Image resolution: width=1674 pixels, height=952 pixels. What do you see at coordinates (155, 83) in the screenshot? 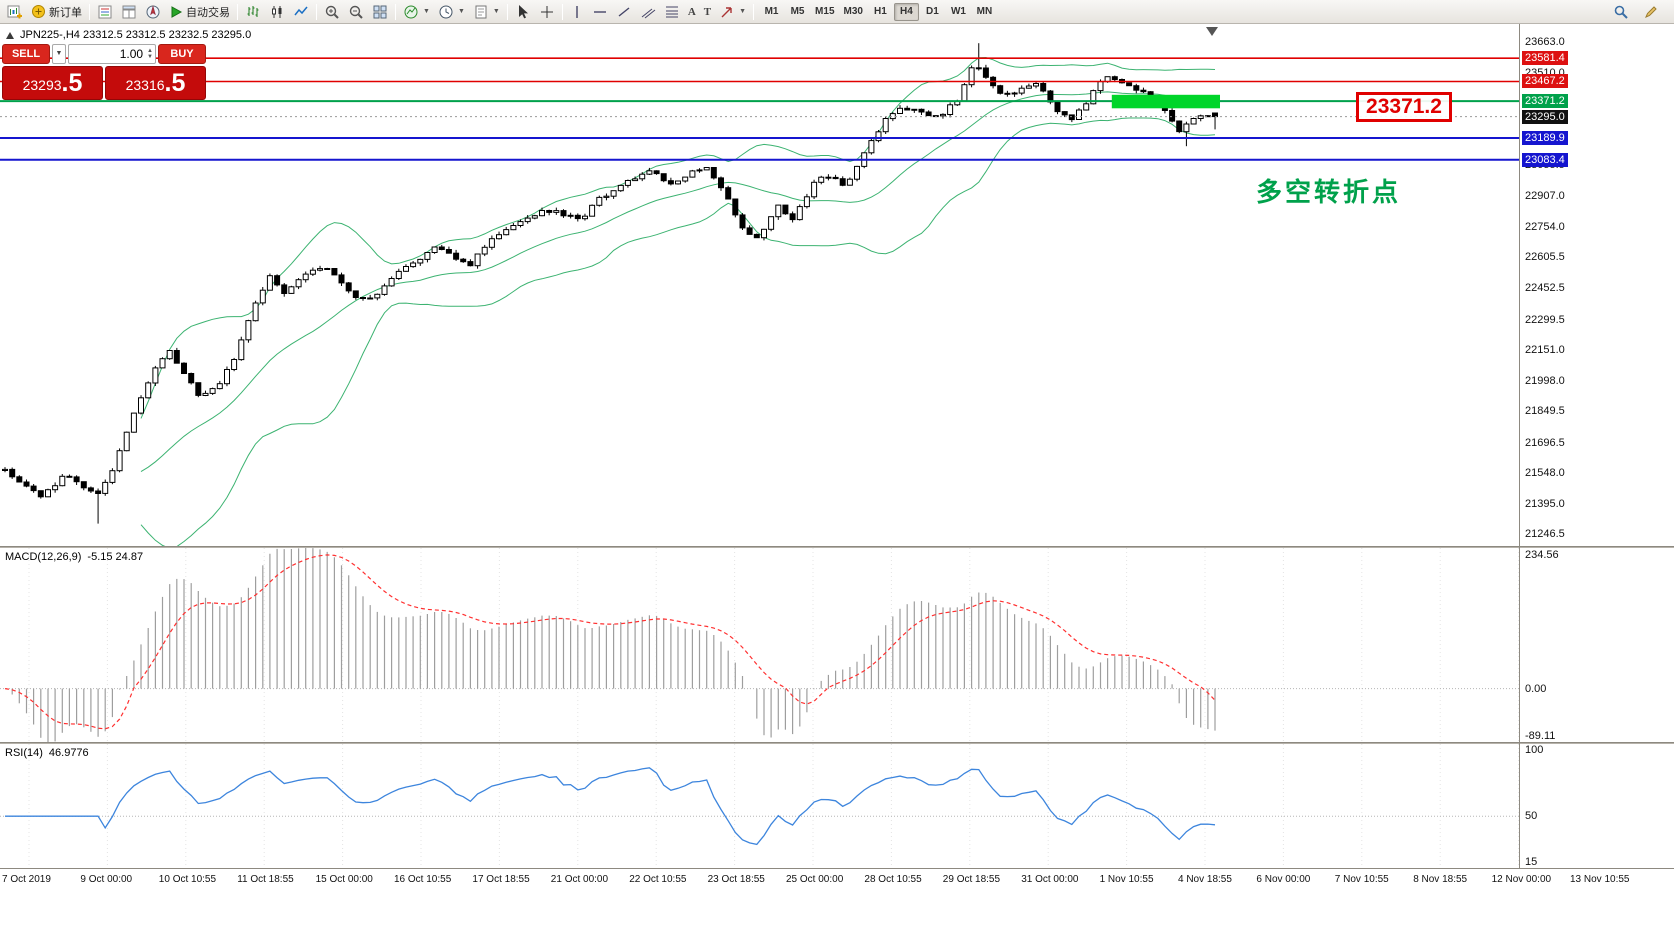
I see `buy-price-panel: 23316.5` at bounding box center [155, 83].